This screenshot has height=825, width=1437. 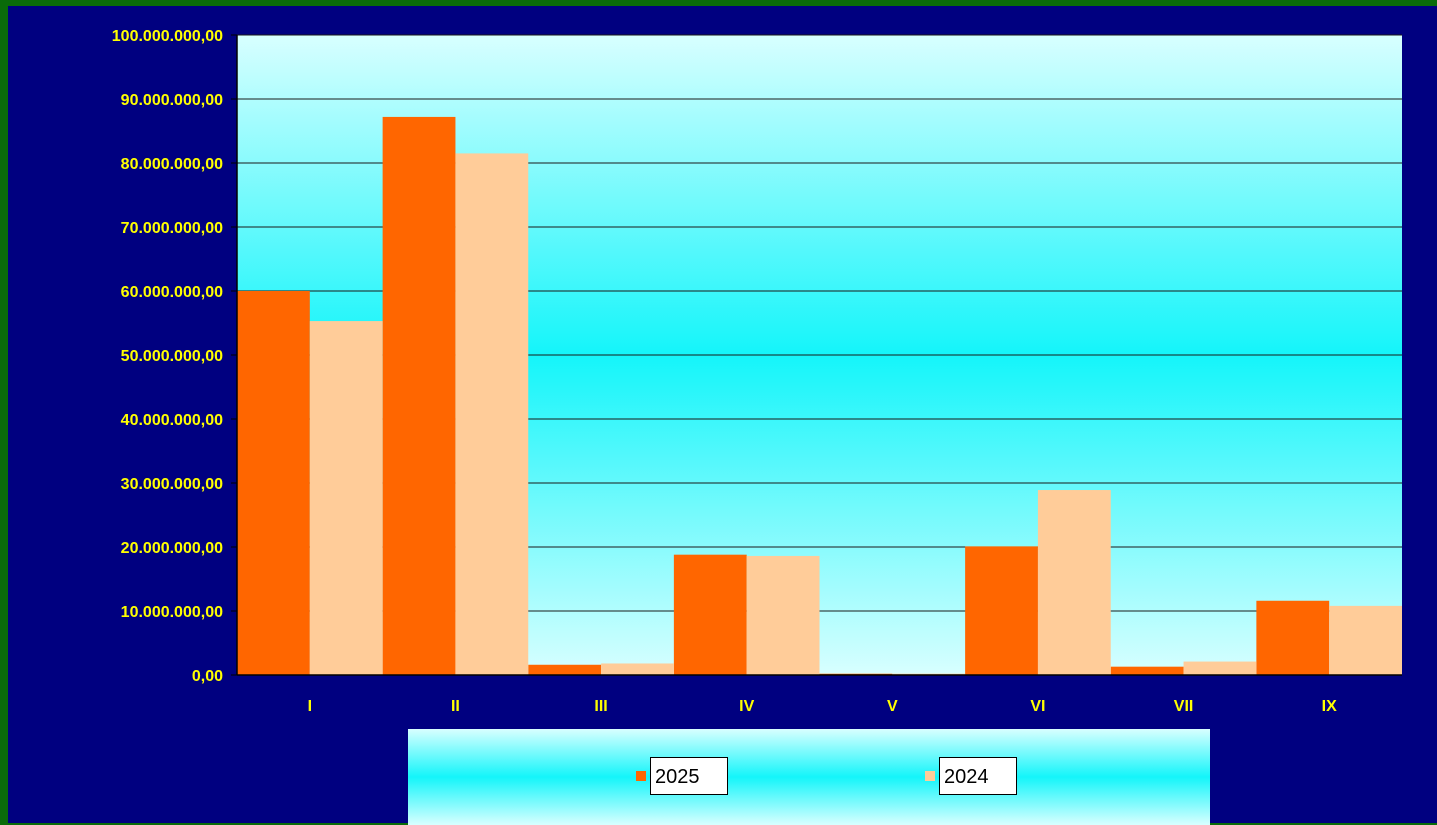 What do you see at coordinates (892, 706) in the screenshot?
I see `x-tick-label: V` at bounding box center [892, 706].